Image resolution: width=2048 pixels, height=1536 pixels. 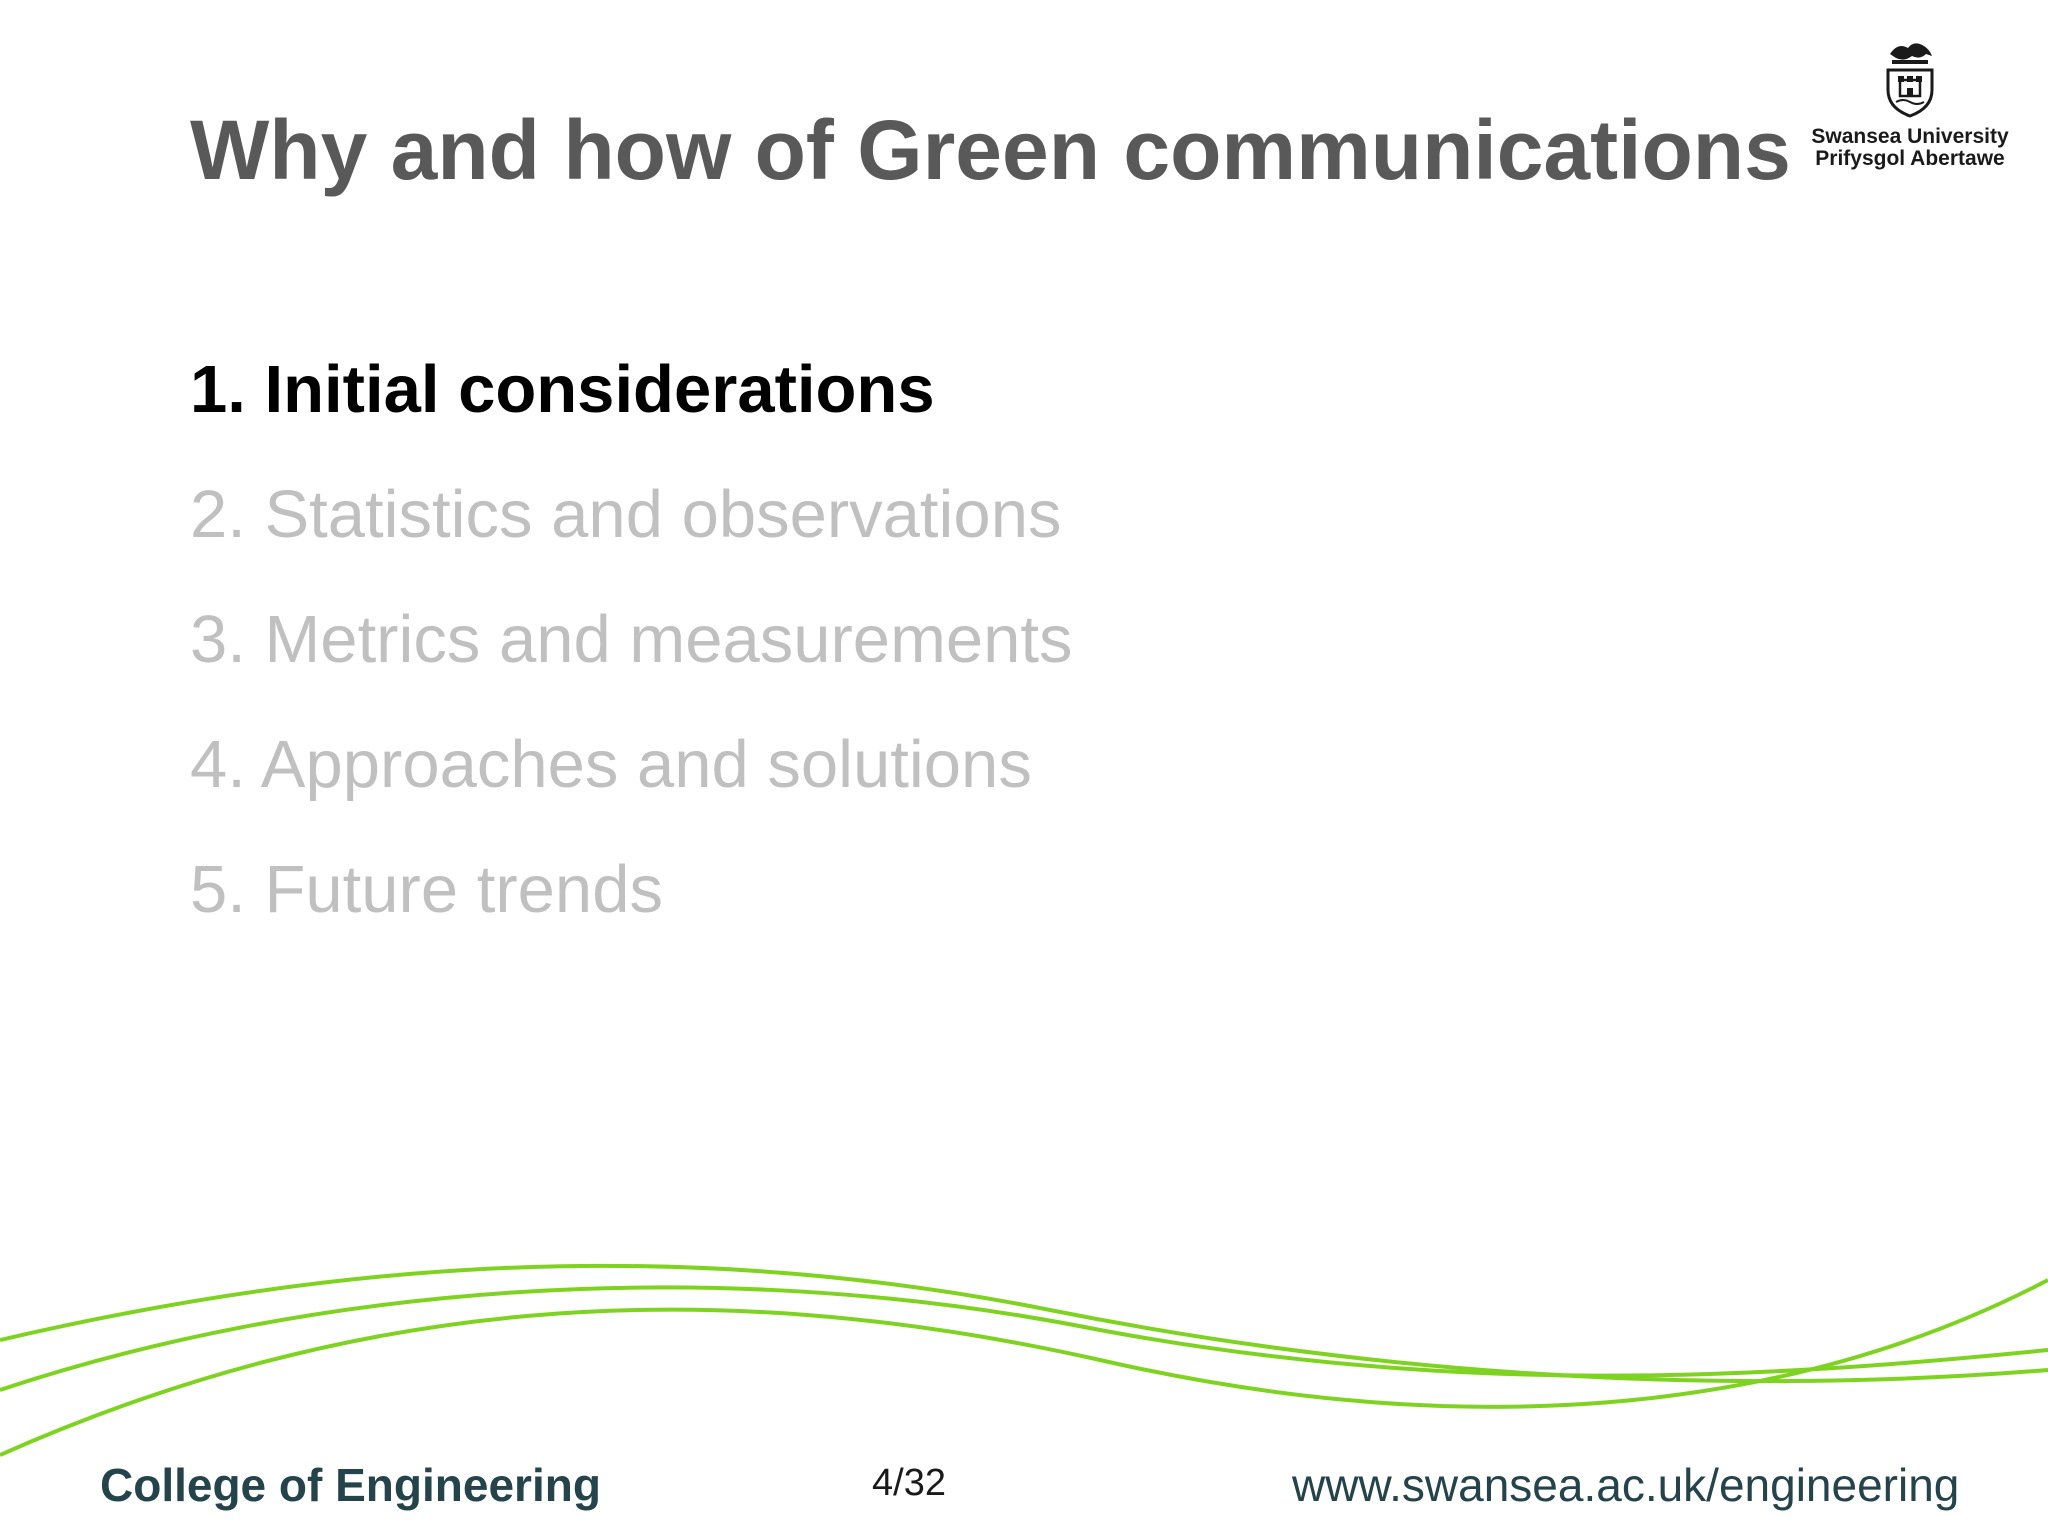 I want to click on footer-college-name: College of Engineering, so click(x=350, y=1485).